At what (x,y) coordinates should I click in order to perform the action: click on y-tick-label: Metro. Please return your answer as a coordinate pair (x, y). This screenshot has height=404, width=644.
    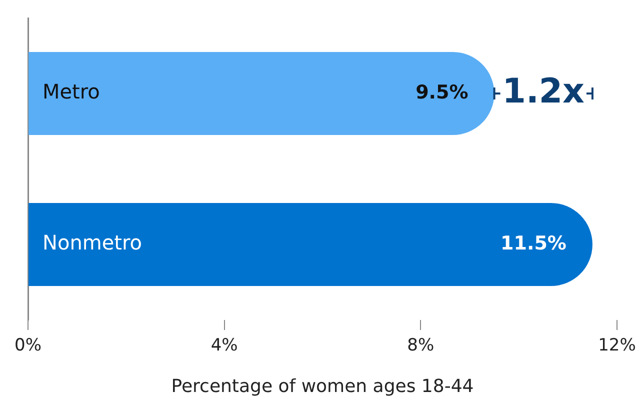
    Looking at the image, I should click on (71, 92).